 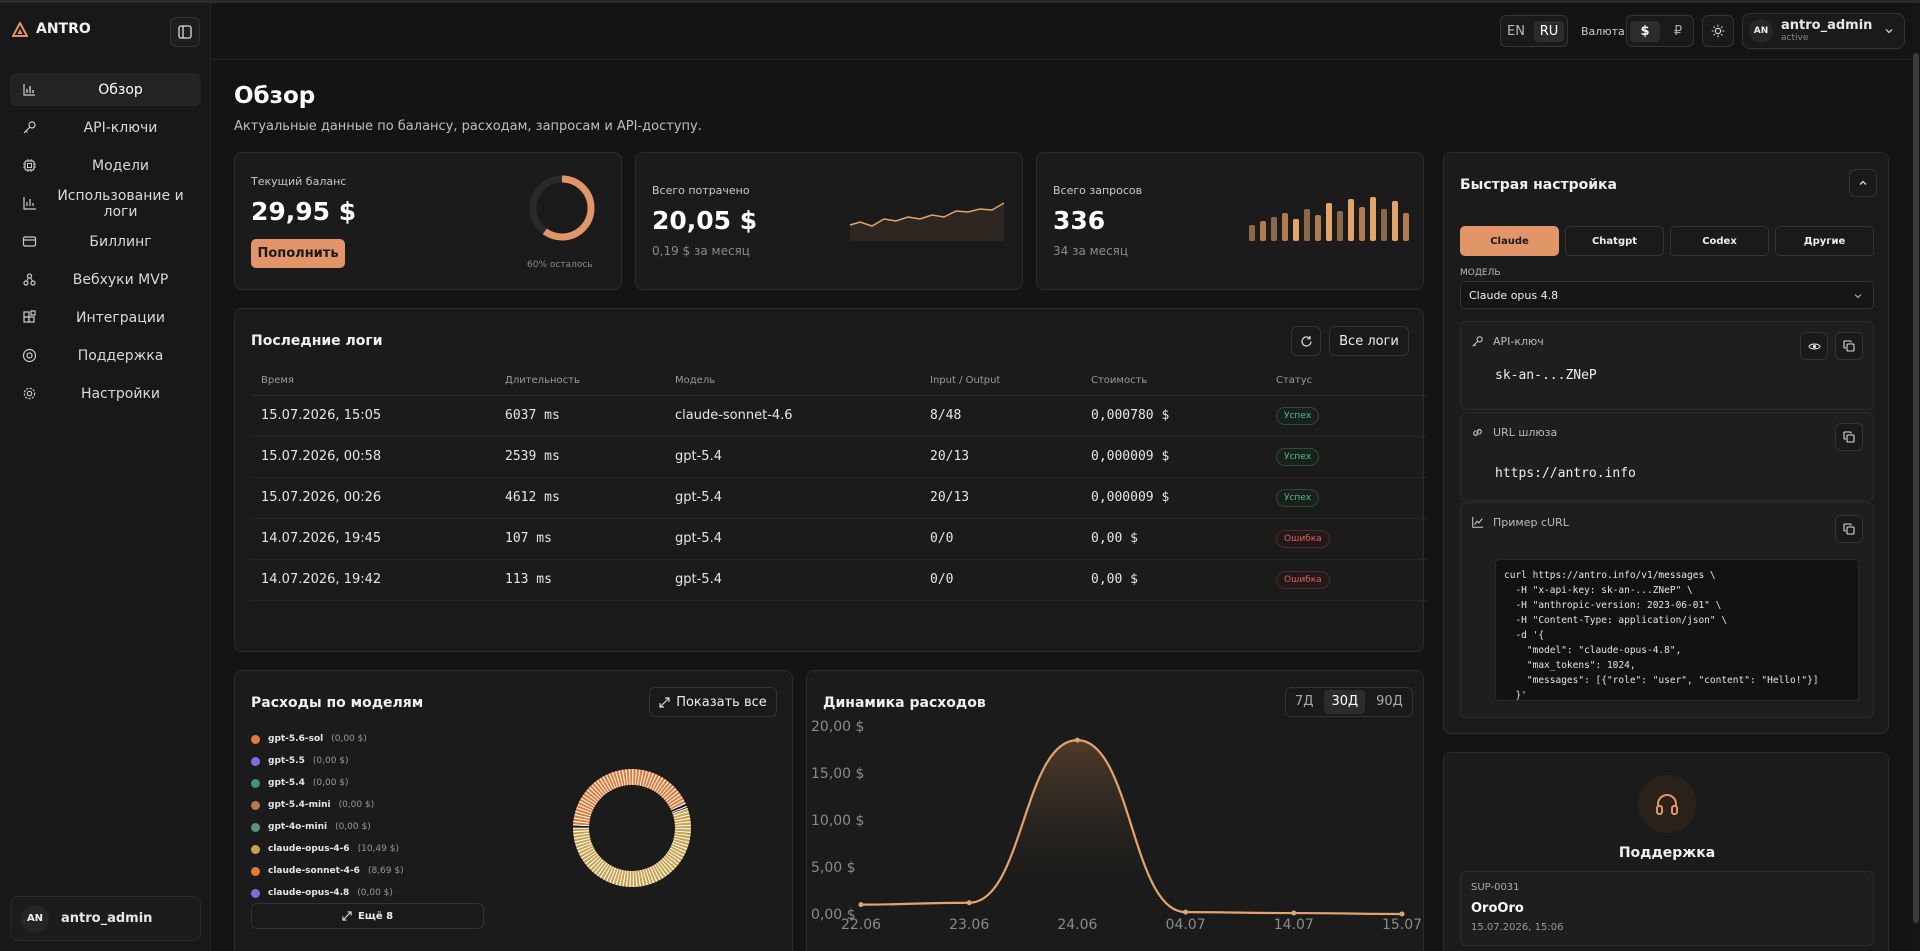 What do you see at coordinates (1863, 183) in the screenshot?
I see `collapse-quick-setup-button` at bounding box center [1863, 183].